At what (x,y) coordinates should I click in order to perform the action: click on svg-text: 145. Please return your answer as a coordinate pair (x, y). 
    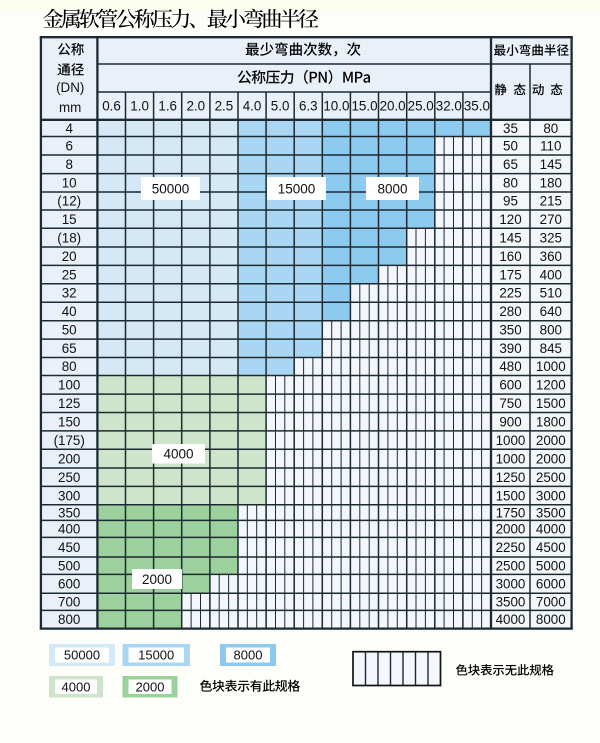
    Looking at the image, I should click on (510, 237).